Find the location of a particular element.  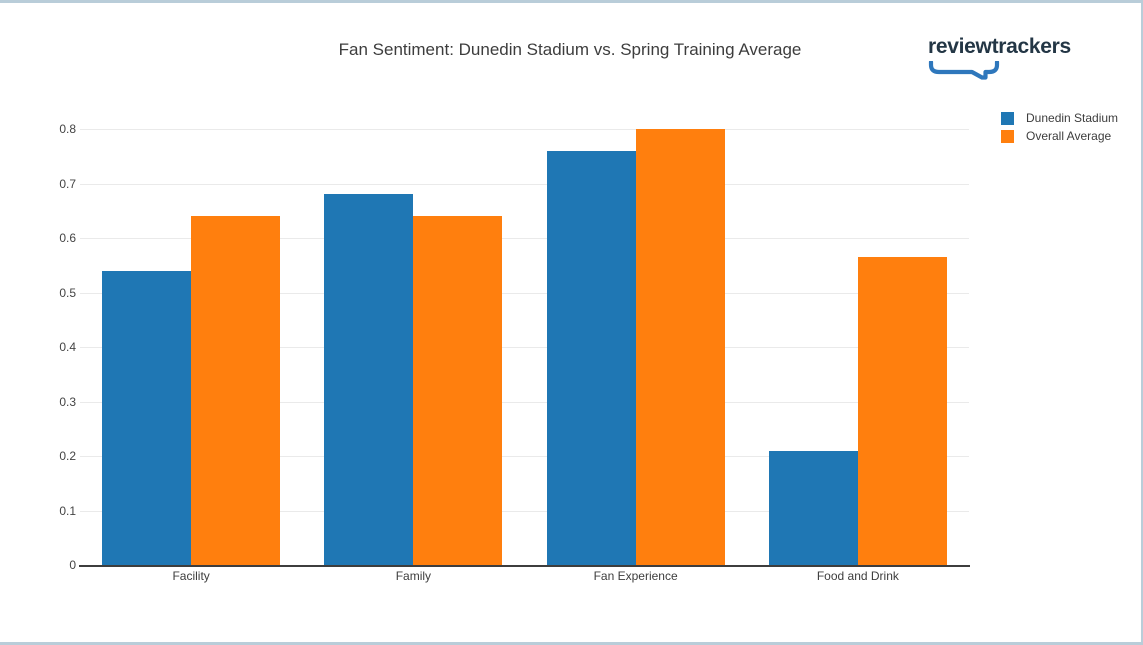

y-tick-label-0: 0 is located at coordinates (72, 565).